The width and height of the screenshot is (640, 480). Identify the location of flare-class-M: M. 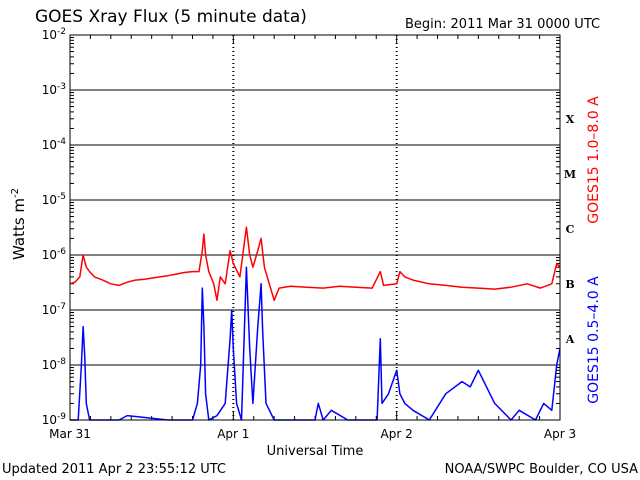
(570, 174).